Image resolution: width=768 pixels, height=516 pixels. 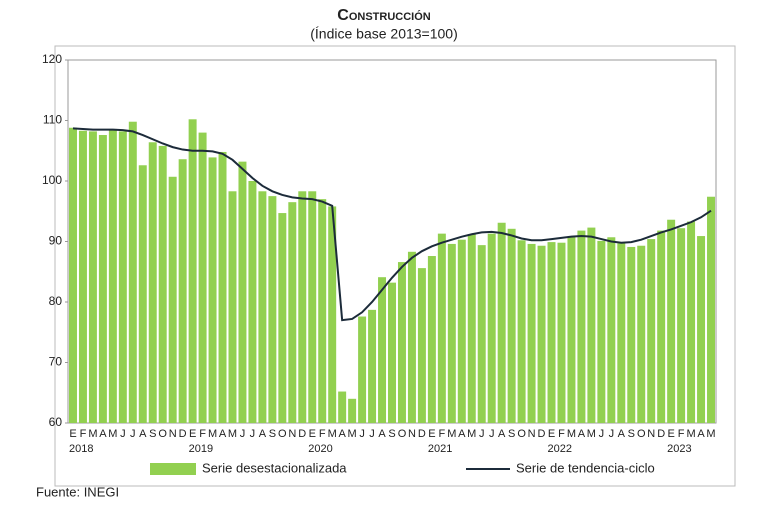 What do you see at coordinates (560, 449) in the screenshot?
I see `year-label: 2022` at bounding box center [560, 449].